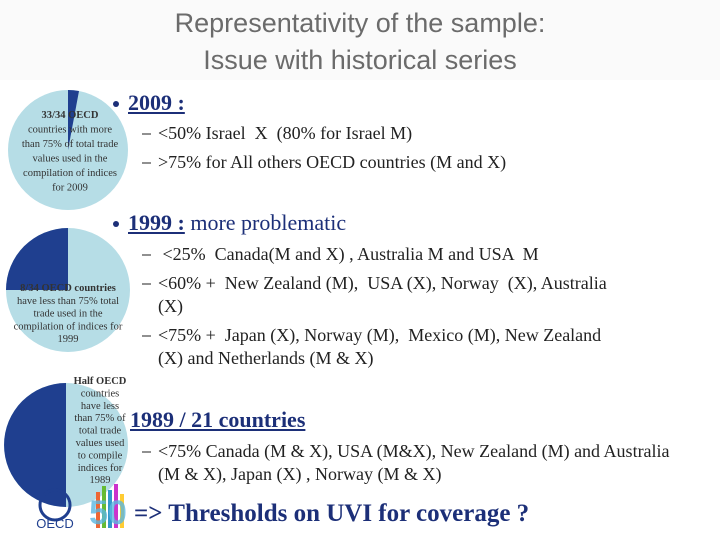  I want to click on title: Representativity of the sample:, so click(360, 23).